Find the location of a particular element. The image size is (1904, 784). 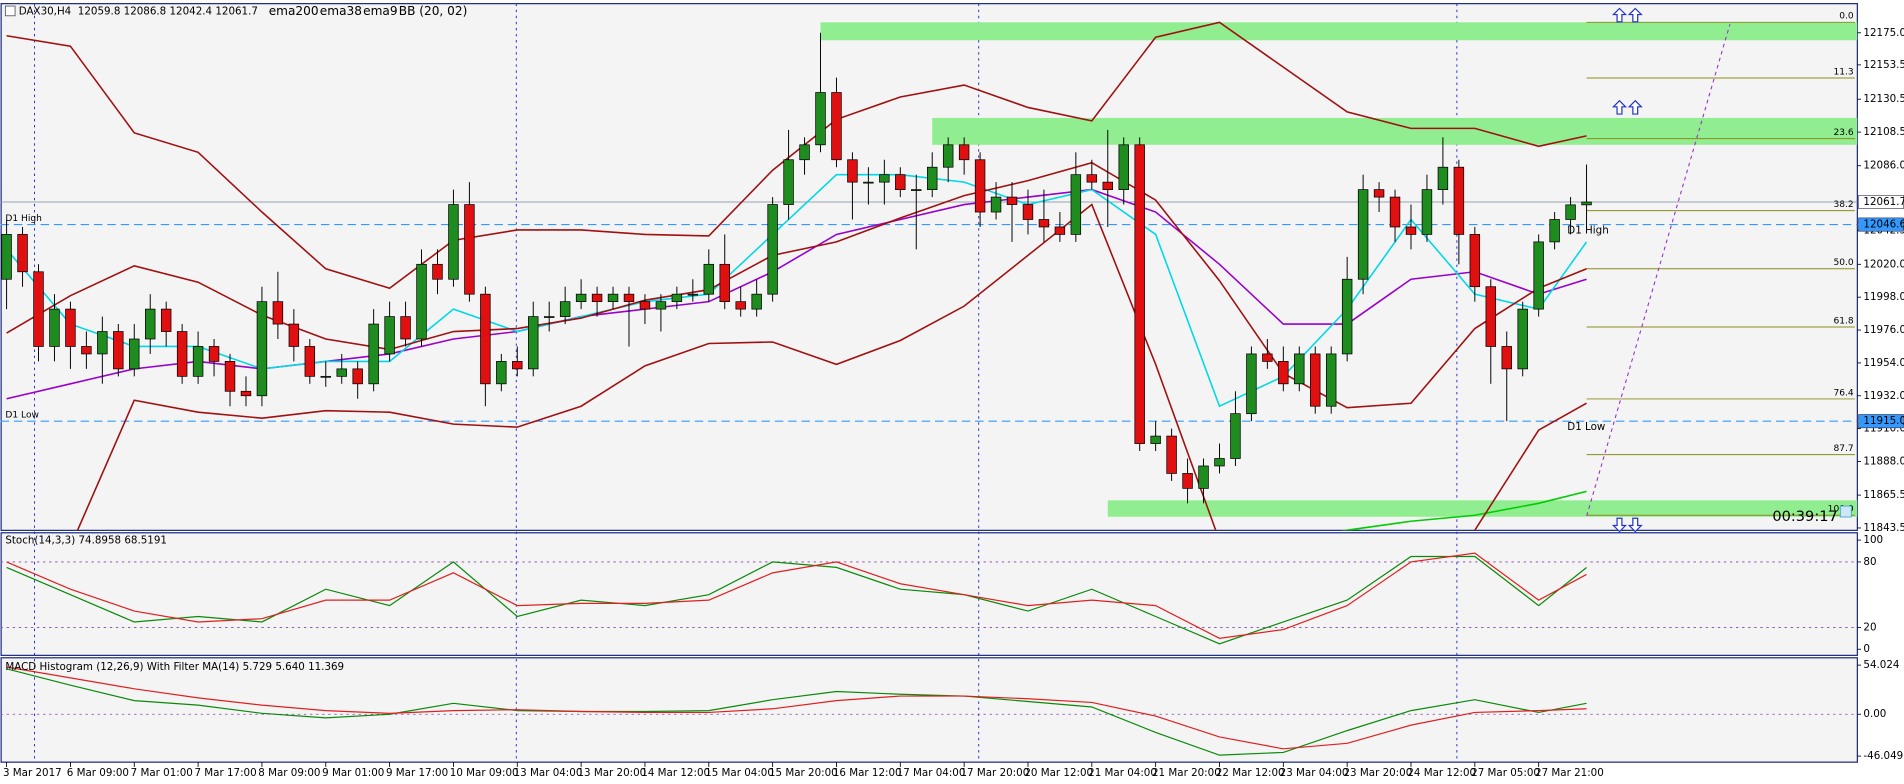

y-tick-label: 0 is located at coordinates (1866, 649).